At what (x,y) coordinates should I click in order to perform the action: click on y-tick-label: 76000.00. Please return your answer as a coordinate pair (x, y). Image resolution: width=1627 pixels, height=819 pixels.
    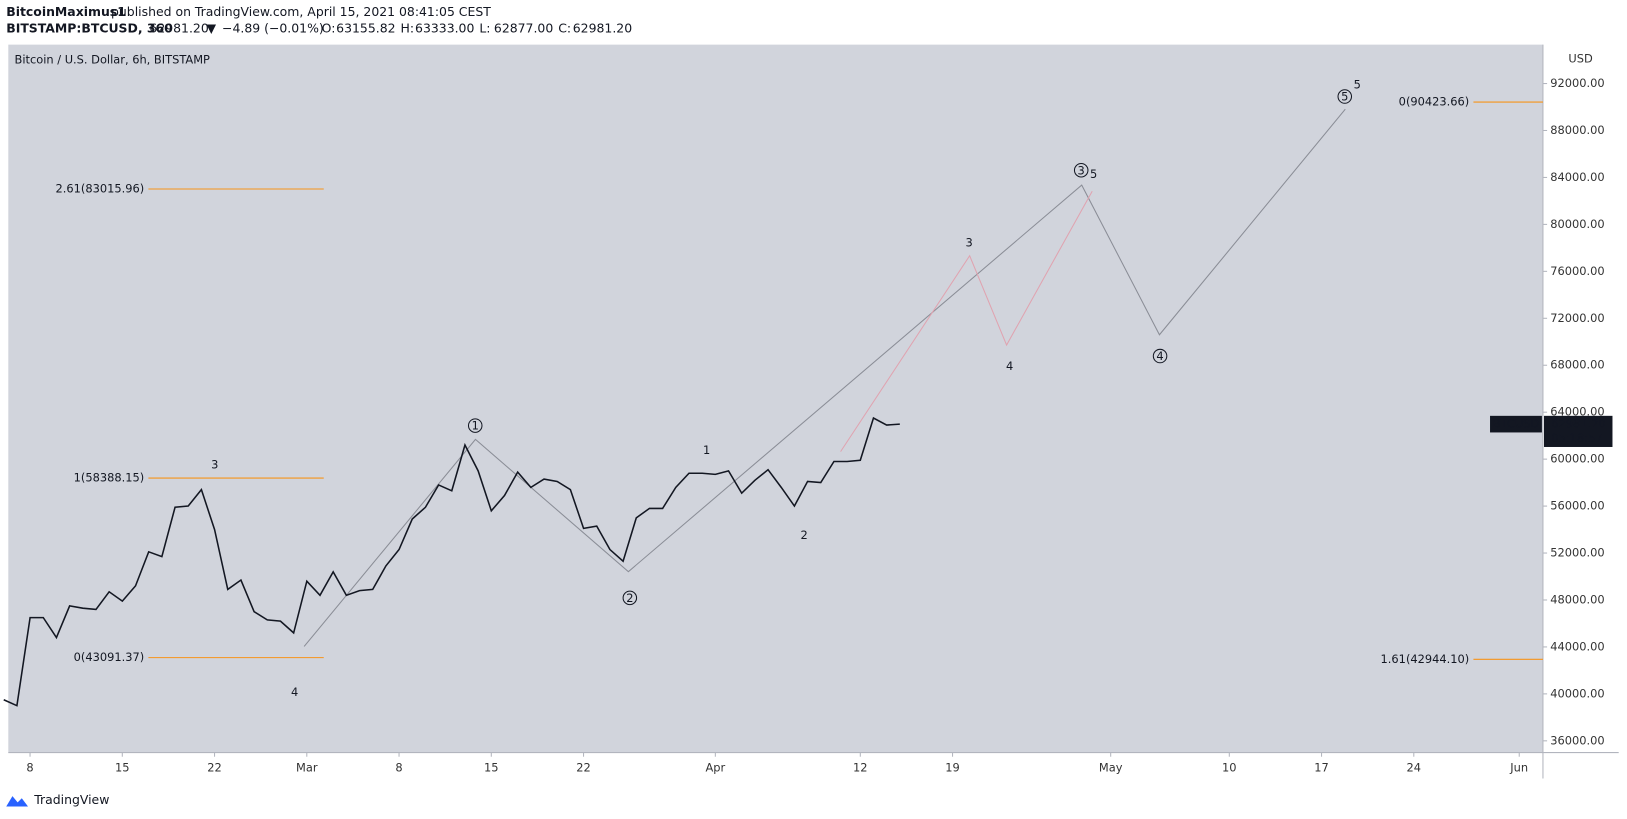
    Looking at the image, I should click on (1577, 271).